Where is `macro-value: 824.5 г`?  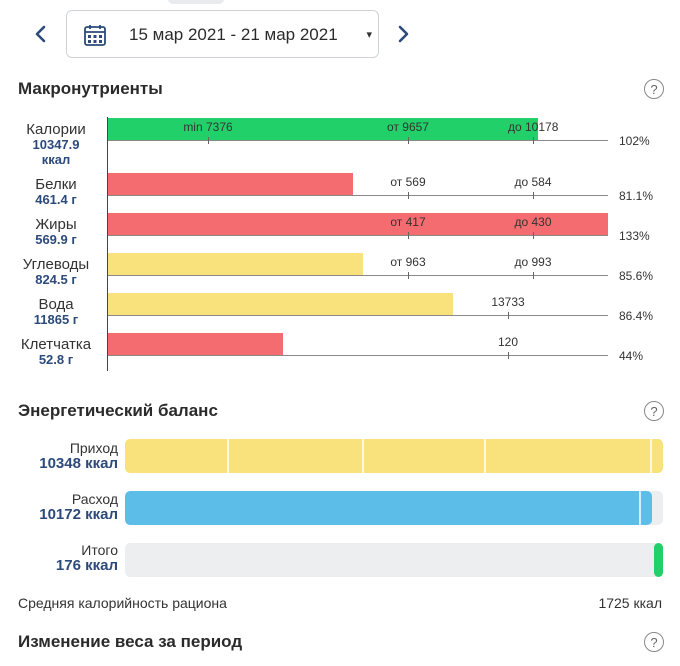 macro-value: 824.5 г is located at coordinates (56, 279).